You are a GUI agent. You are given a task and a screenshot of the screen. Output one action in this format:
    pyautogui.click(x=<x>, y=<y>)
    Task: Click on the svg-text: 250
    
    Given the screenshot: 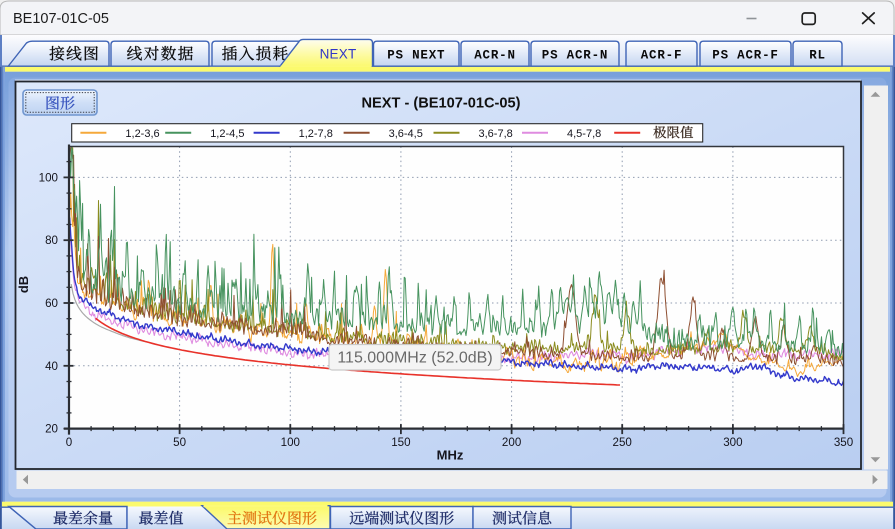 What is the action you would take?
    pyautogui.click(x=622, y=442)
    